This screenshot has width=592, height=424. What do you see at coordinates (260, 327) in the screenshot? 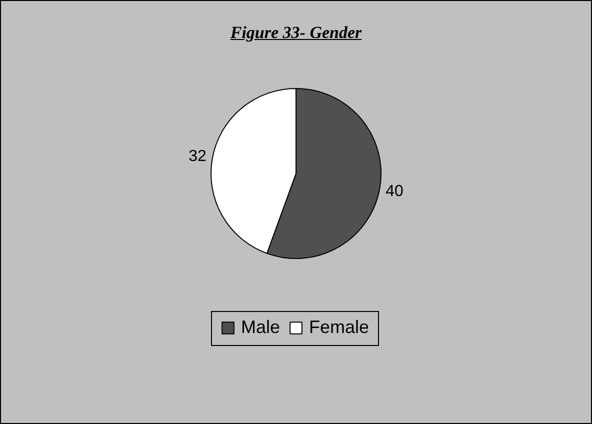
I see `legend-label: Male` at bounding box center [260, 327].